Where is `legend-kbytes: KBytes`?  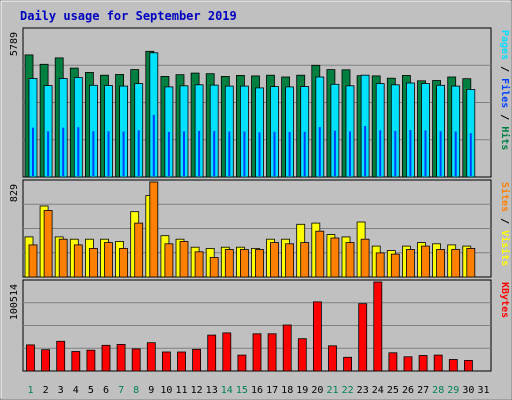
legend-kbytes: KBytes is located at coordinates (504, 300).